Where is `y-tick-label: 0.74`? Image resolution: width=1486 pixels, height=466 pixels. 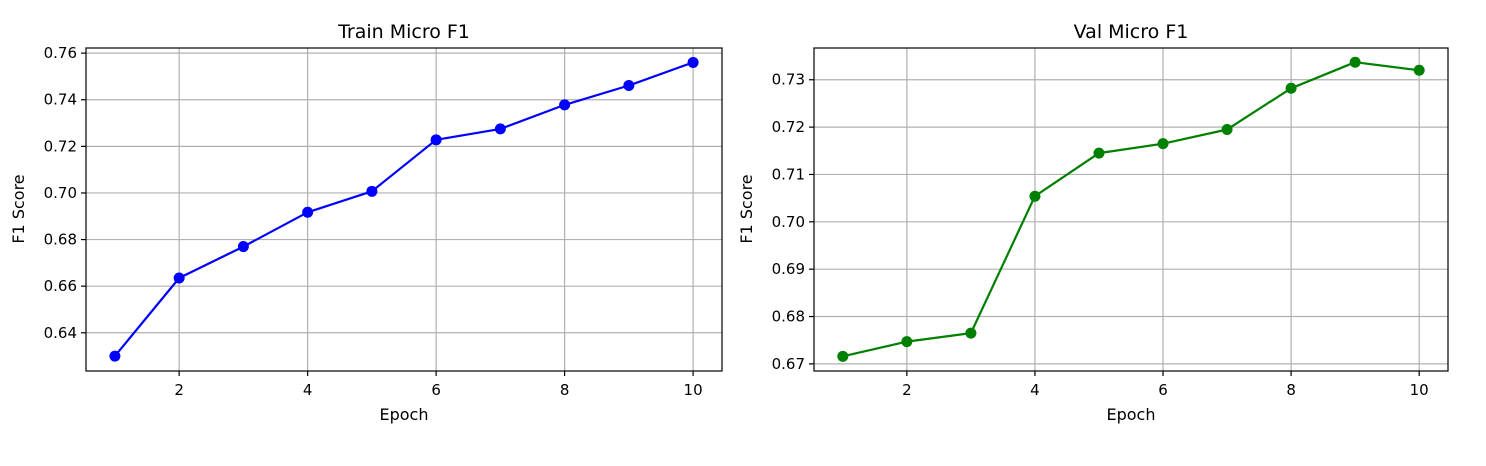 y-tick-label: 0.74 is located at coordinates (60, 100).